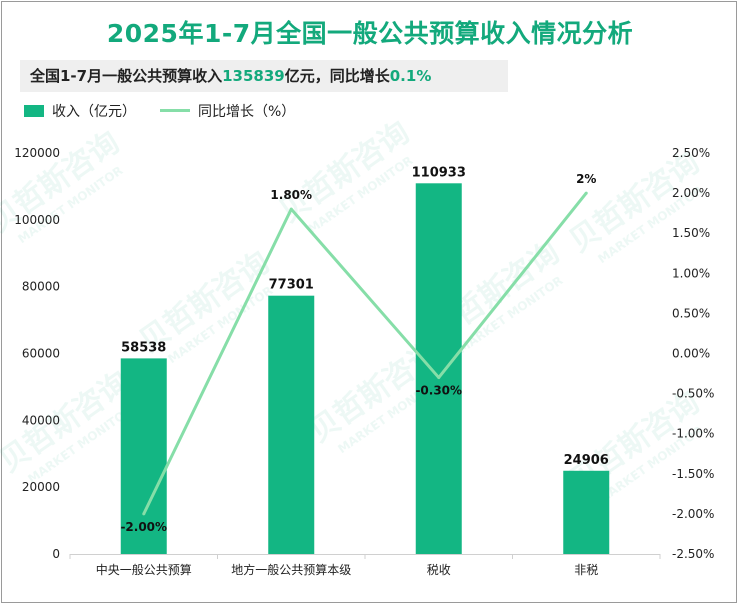 This screenshot has width=740, height=606. I want to click on x-tick-label: 中央一般公共预算, so click(144, 569).